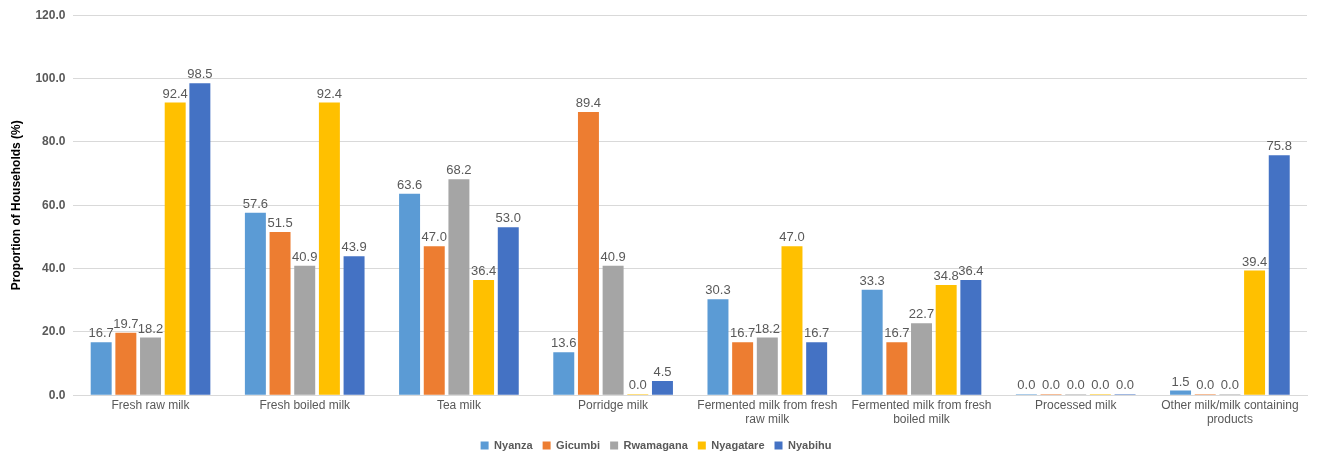 This screenshot has width=1317, height=461. Describe the element at coordinates (1180, 381) in the screenshot. I see `data-label: 1.5` at that location.